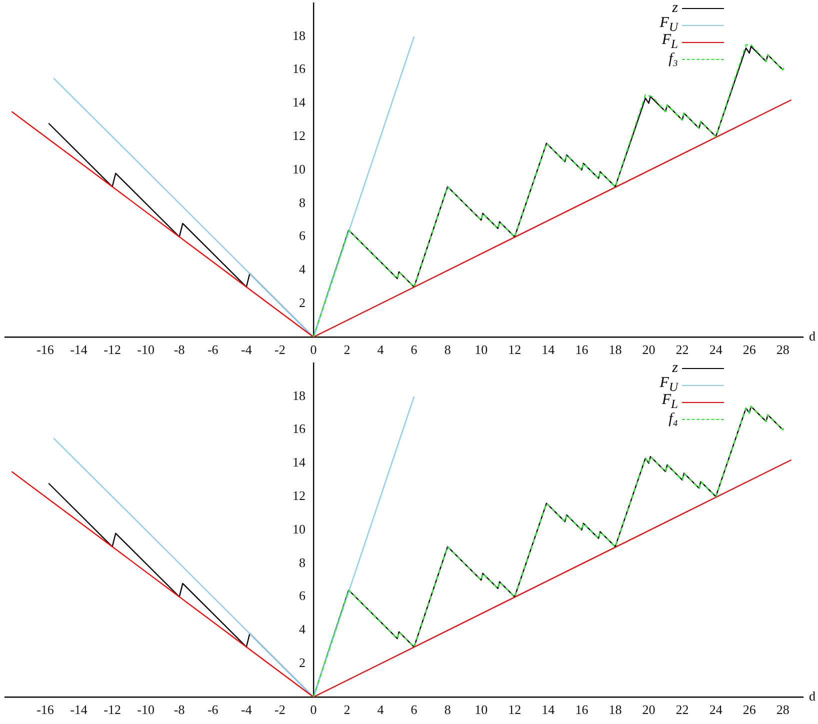  What do you see at coordinates (673, 59) in the screenshot?
I see `legend-label: f₃` at bounding box center [673, 59].